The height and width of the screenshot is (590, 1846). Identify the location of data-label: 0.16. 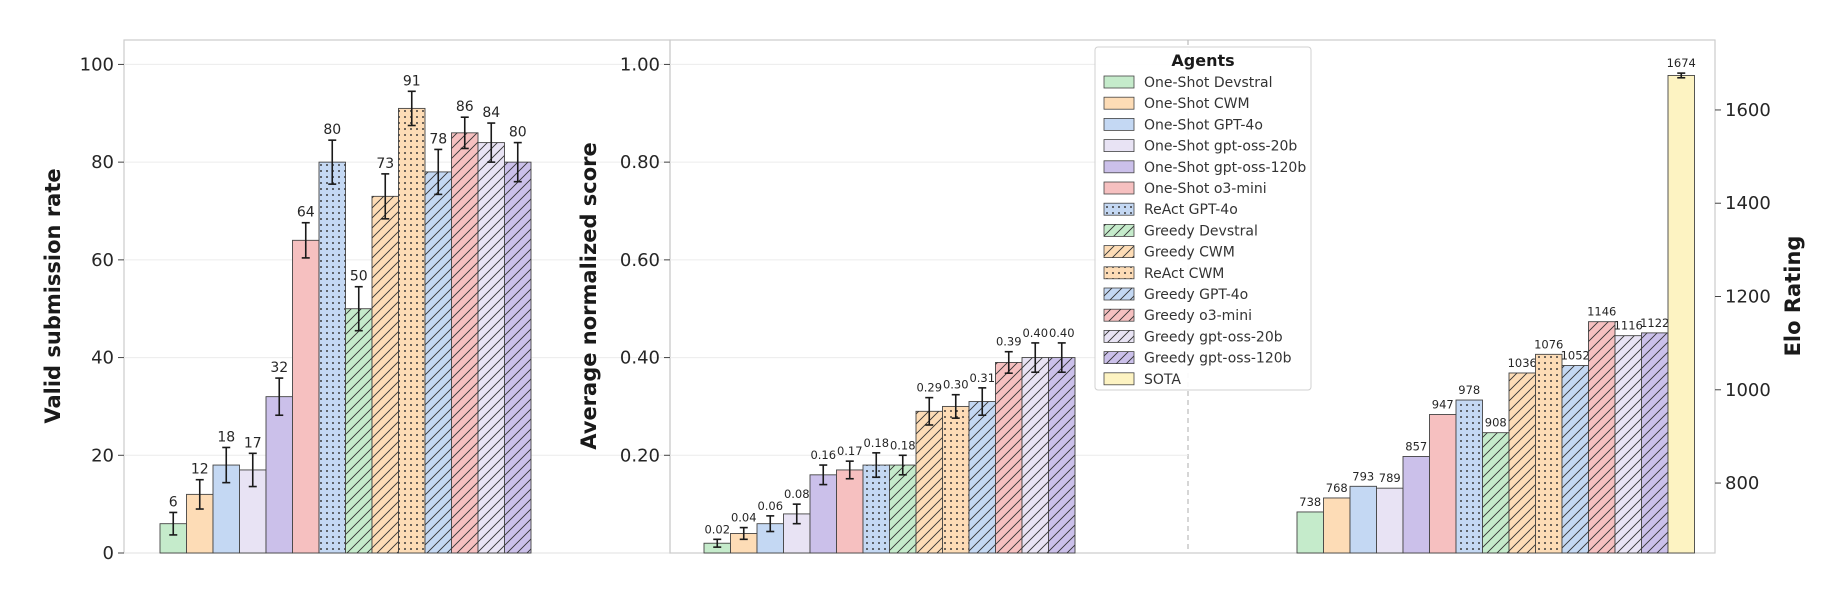
(823, 455).